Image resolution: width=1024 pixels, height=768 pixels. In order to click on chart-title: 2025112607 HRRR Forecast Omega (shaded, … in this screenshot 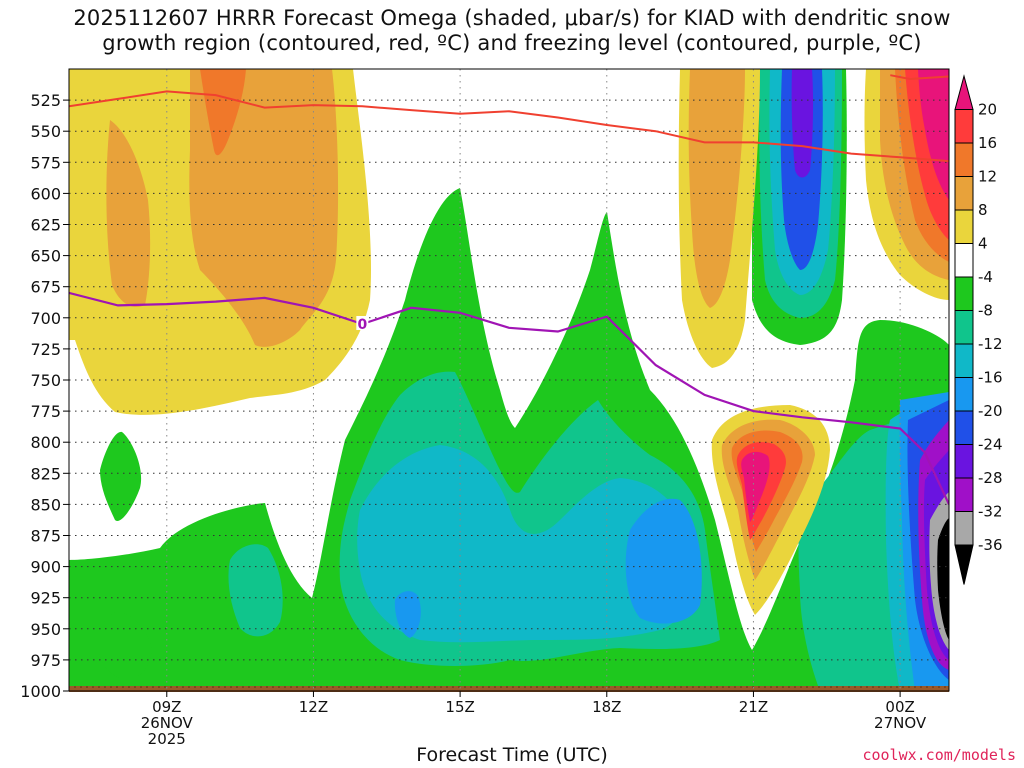, I will do `click(512, 31)`.